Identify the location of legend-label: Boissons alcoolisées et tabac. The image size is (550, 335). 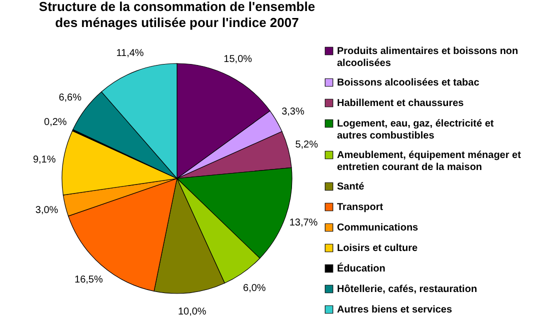
(408, 83).